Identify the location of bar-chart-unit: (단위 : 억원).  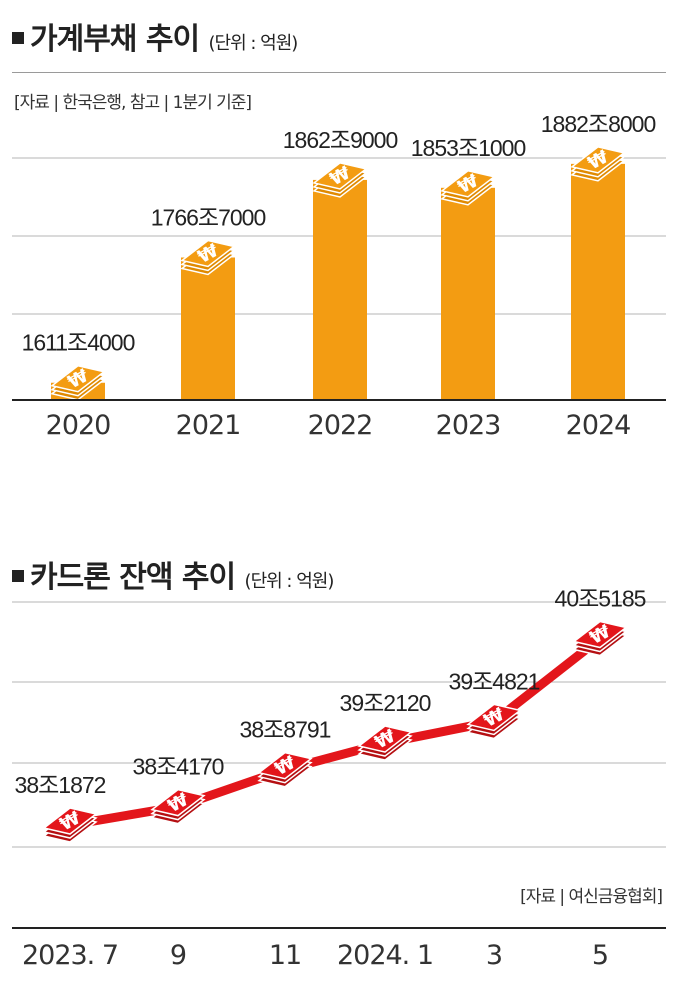
(253, 43).